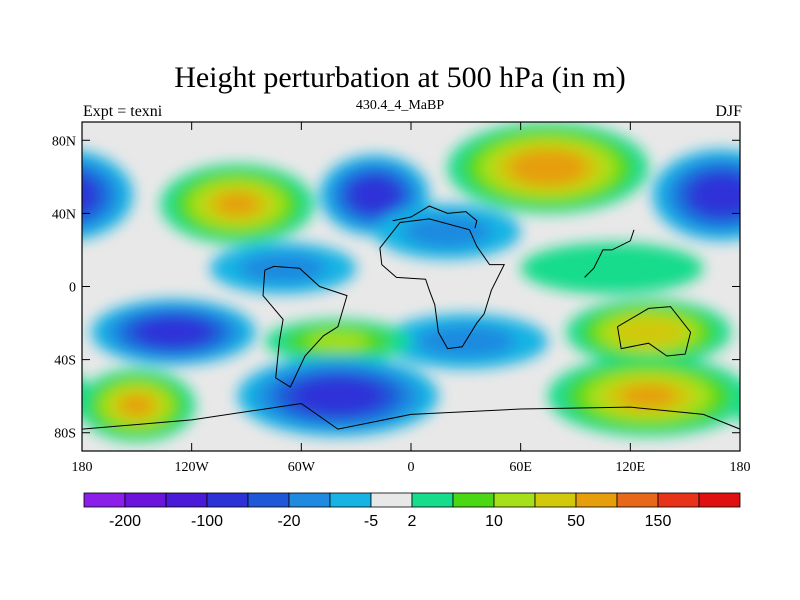  I want to click on colorbar-label: -200, so click(125, 521).